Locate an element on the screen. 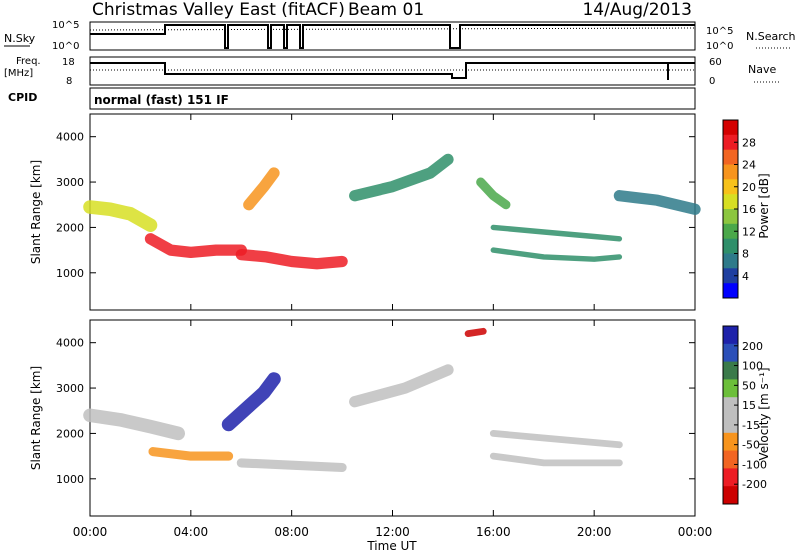  velocity-colorbar-tick-label: 15 is located at coordinates (749, 405).